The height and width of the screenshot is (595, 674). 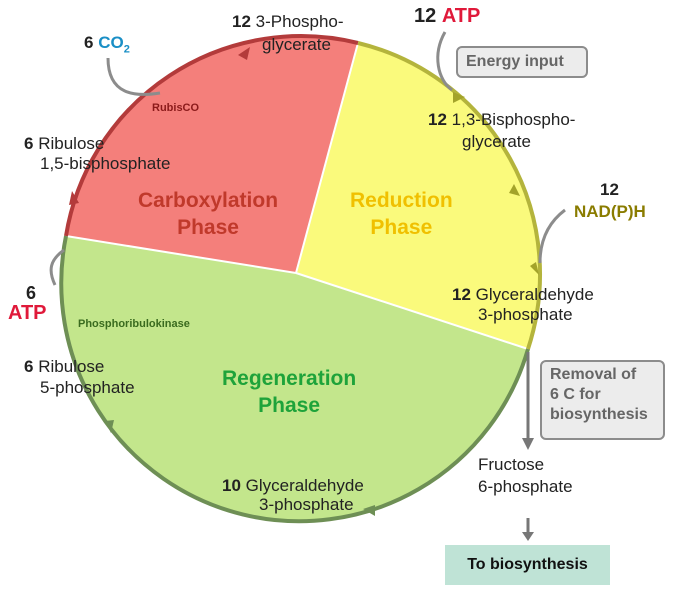 What do you see at coordinates (525, 486) in the screenshot?
I see `fructose-label-line2: 6-phosphate` at bounding box center [525, 486].